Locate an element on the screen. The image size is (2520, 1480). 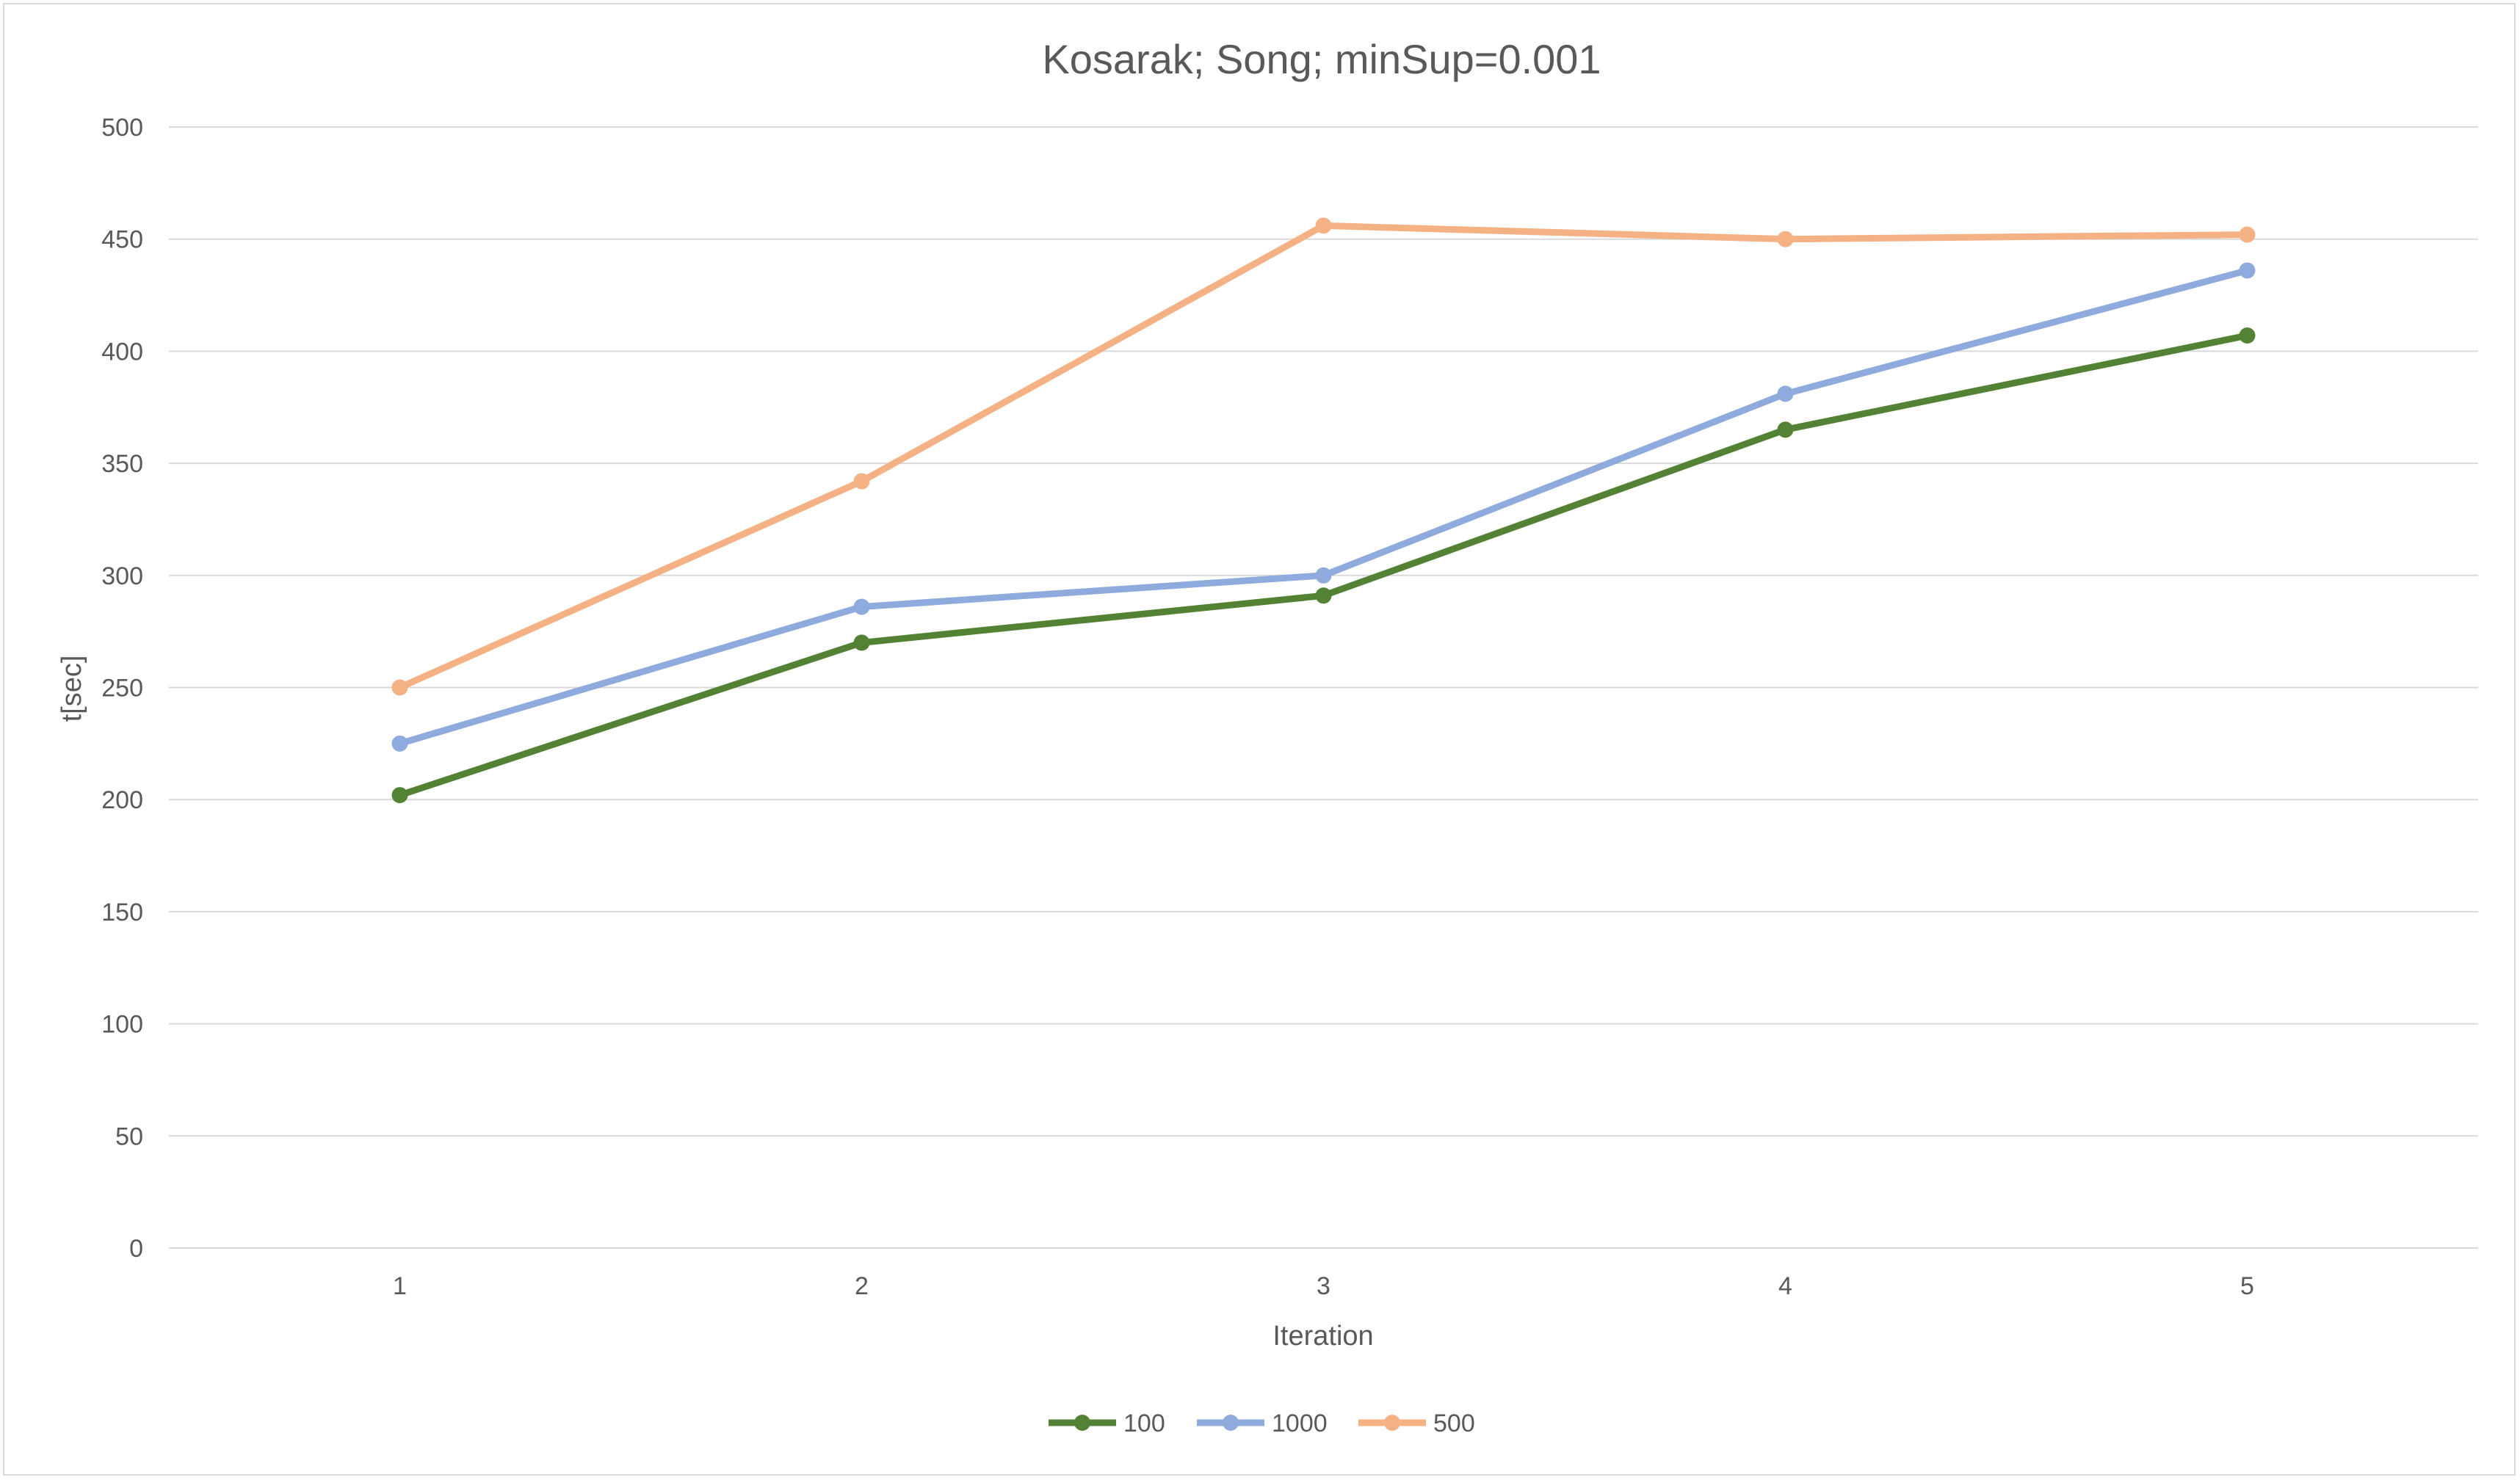
legend-label: 100 is located at coordinates (1144, 1423).